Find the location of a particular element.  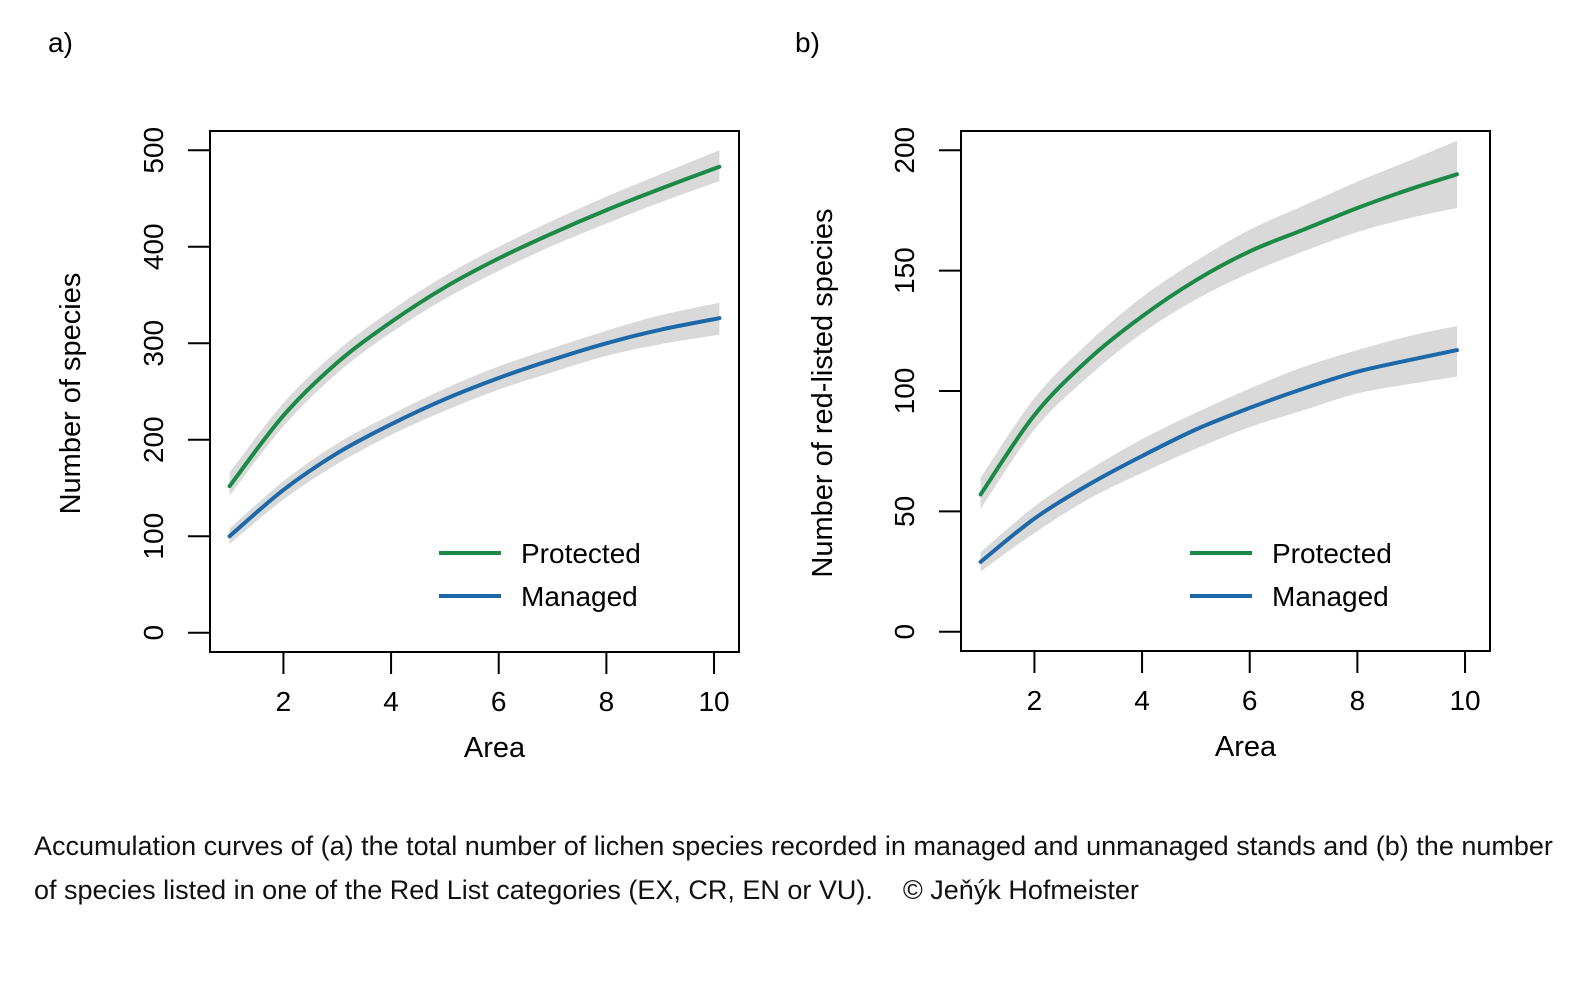

y-tick-label: 50 is located at coordinates (904, 511).